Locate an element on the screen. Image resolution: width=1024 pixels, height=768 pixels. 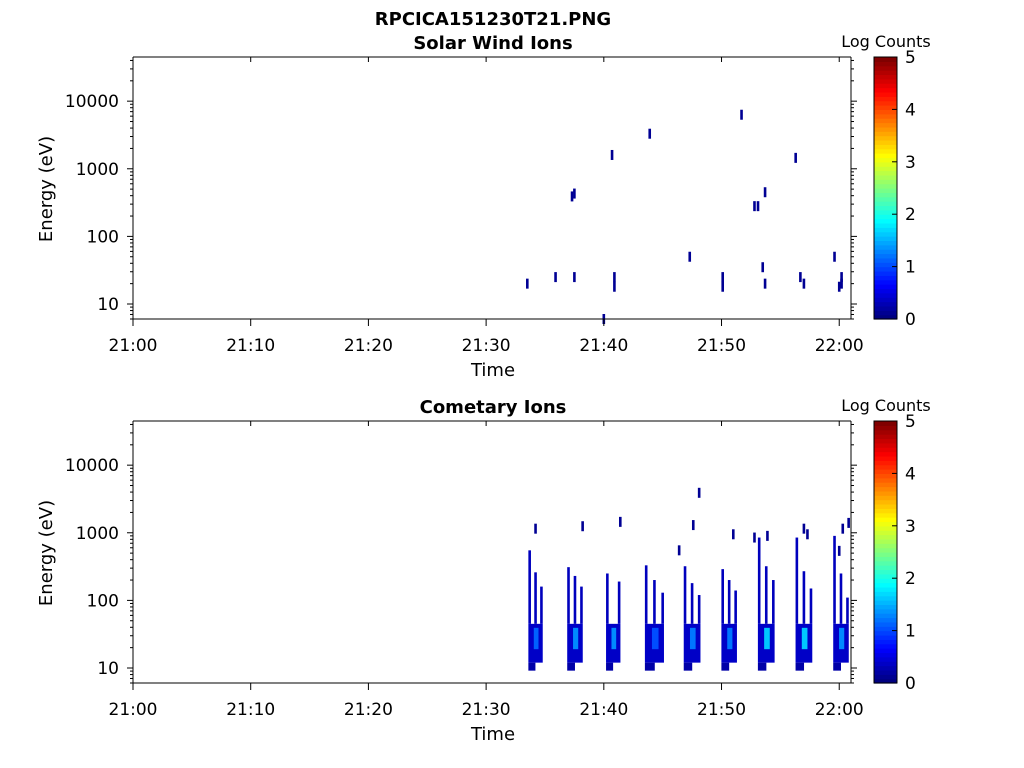
x-tick-label: 21:50 is located at coordinates (721, 346).